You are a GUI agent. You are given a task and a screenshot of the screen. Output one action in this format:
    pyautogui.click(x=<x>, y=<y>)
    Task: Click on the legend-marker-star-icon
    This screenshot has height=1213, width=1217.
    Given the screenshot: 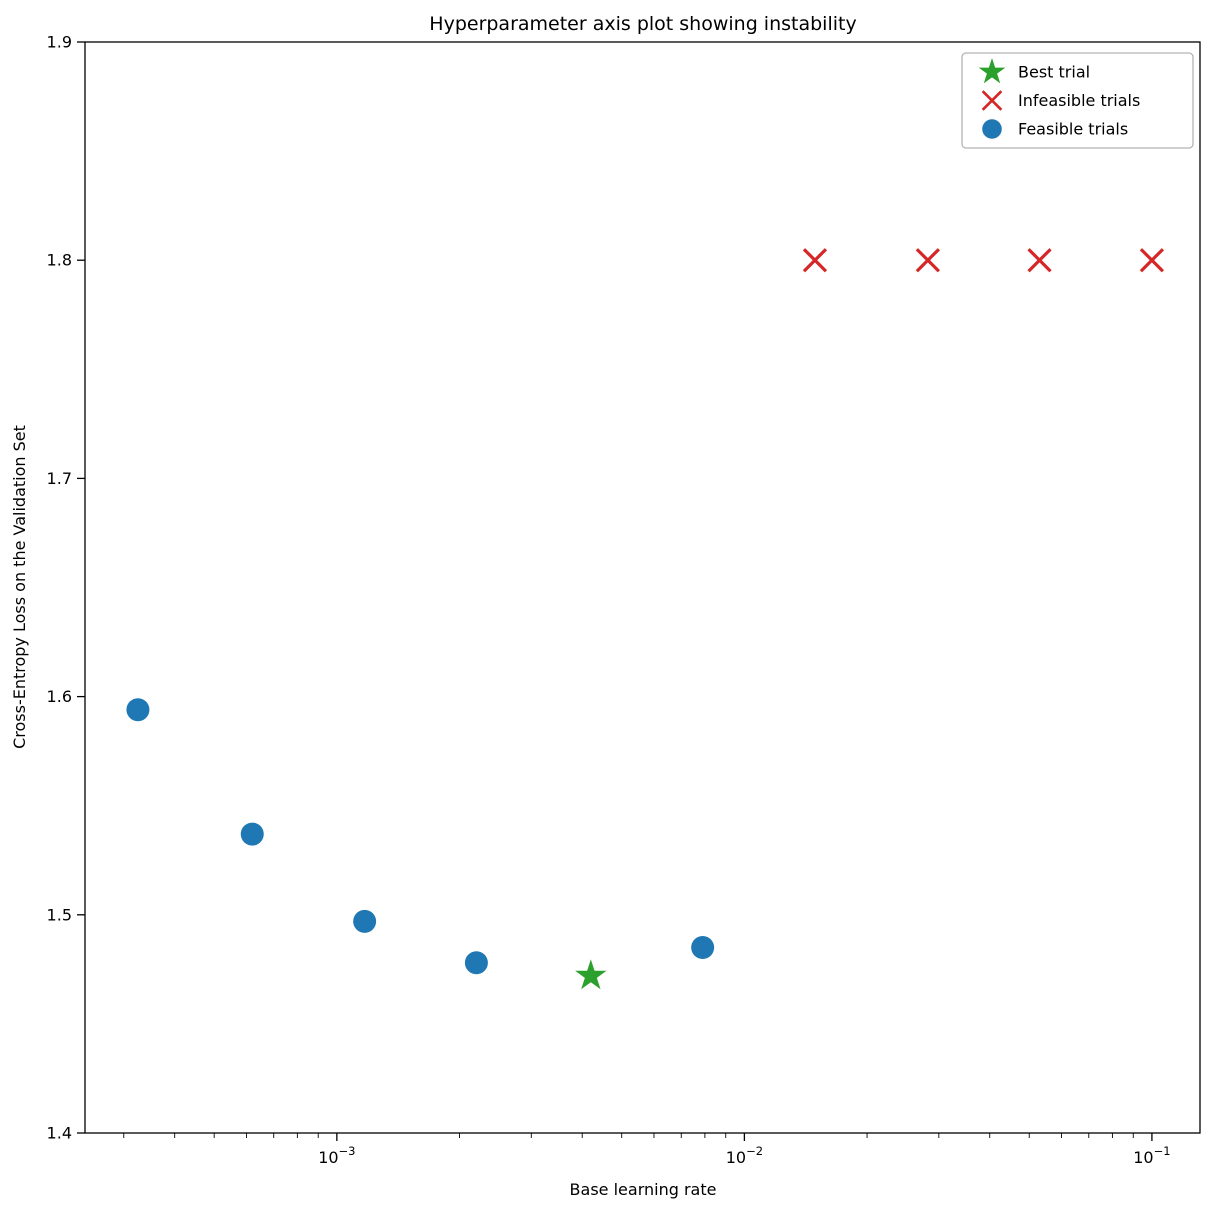 What is the action you would take?
    pyautogui.click(x=992, y=70)
    